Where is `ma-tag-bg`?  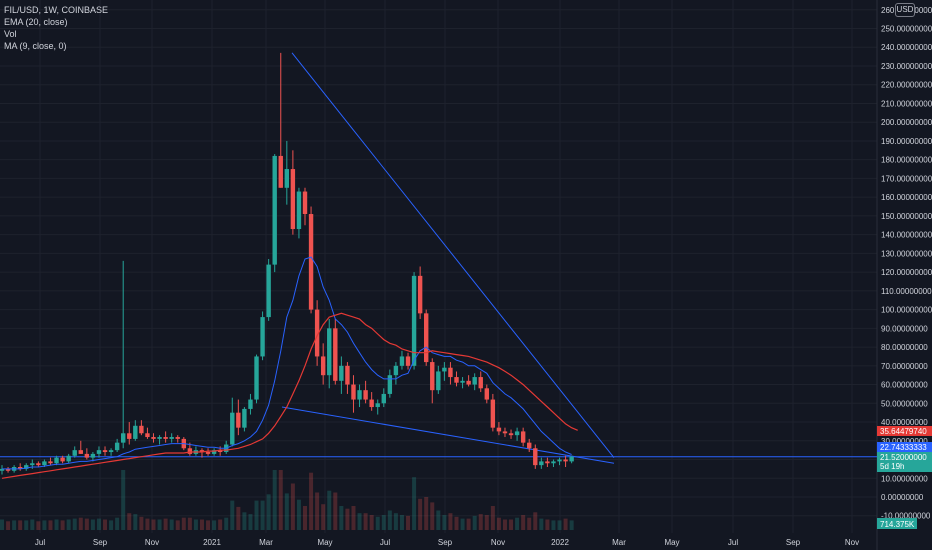
ma-tag-bg is located at coordinates (904, 431).